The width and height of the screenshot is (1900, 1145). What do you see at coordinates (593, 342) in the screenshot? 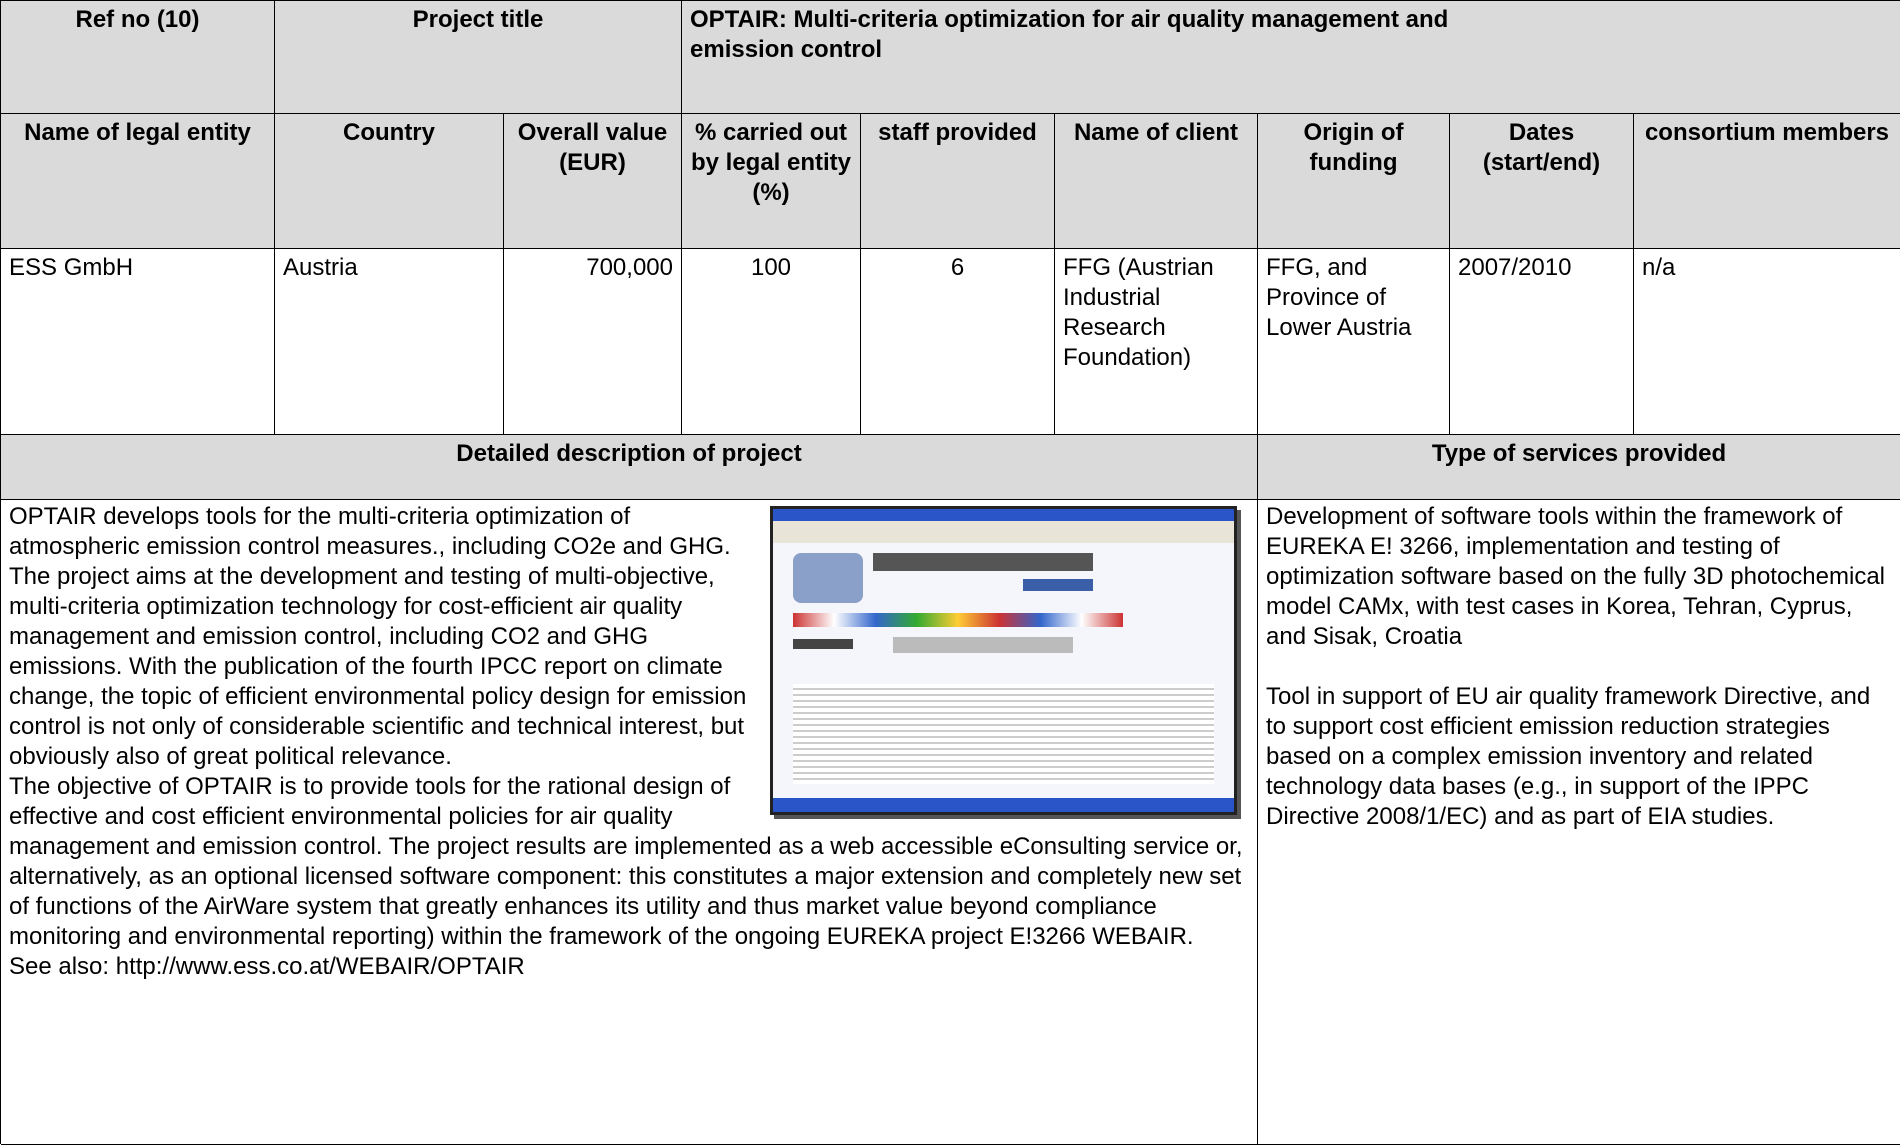
I see `table-cell: 700,000` at bounding box center [593, 342].